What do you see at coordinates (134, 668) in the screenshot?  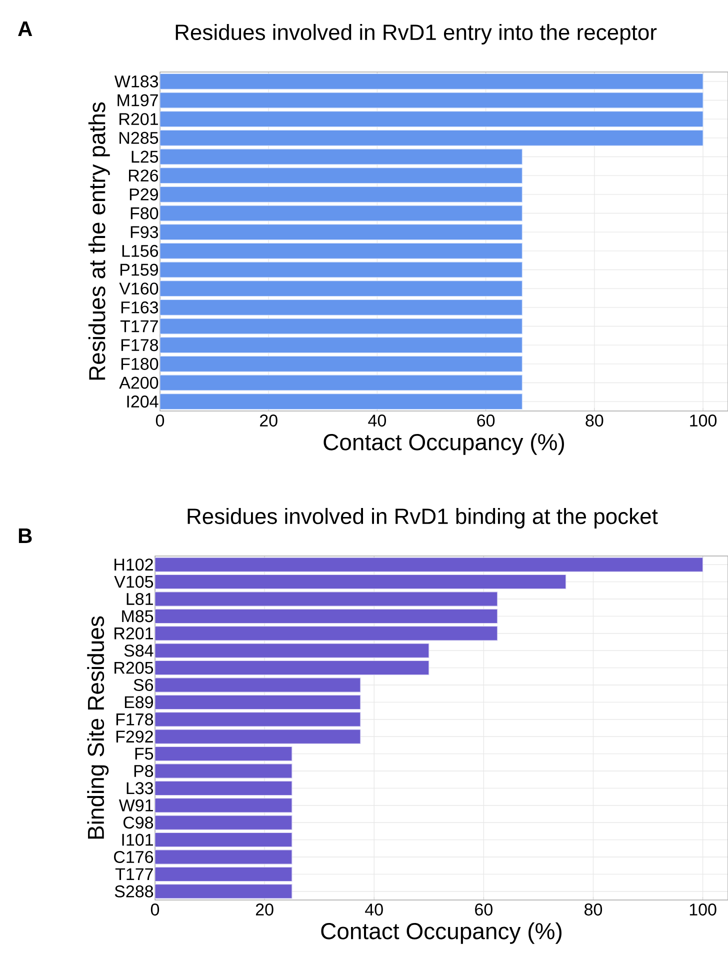 I see `y-tick-label: R205` at bounding box center [134, 668].